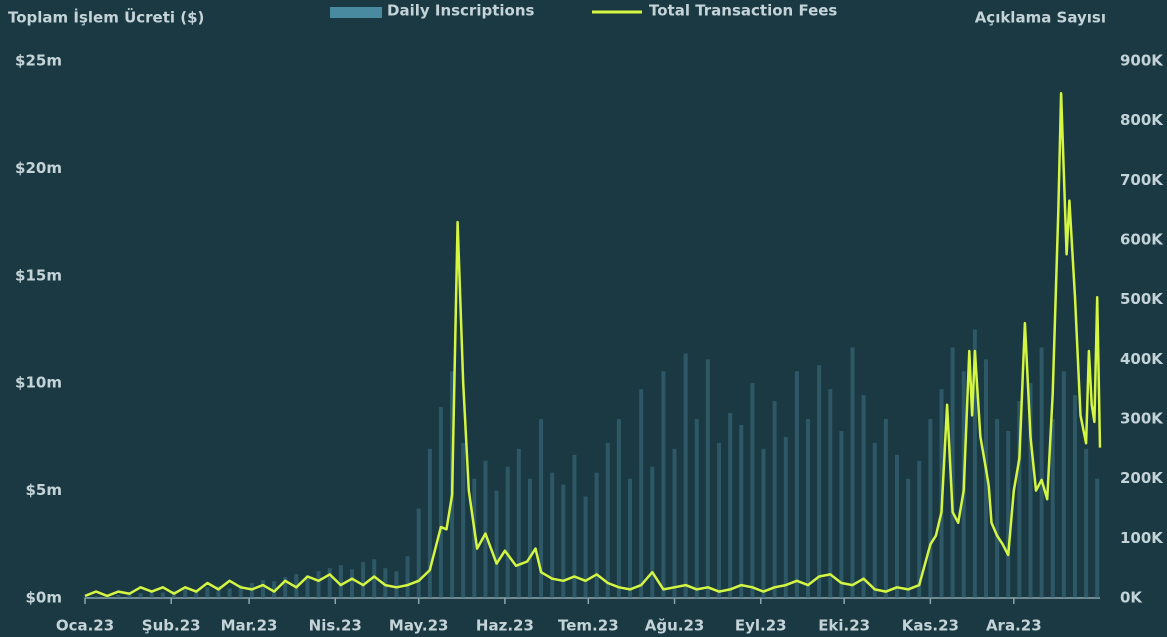 The height and width of the screenshot is (637, 1167). Describe the element at coordinates (675, 626) in the screenshot. I see `x-tick-label: Ağu.23` at that location.